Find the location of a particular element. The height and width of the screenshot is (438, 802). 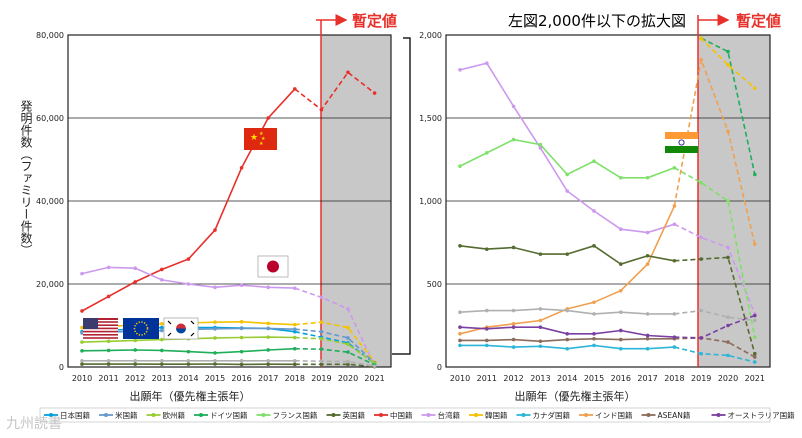

legend-label: 米国籍 is located at coordinates (126, 415).